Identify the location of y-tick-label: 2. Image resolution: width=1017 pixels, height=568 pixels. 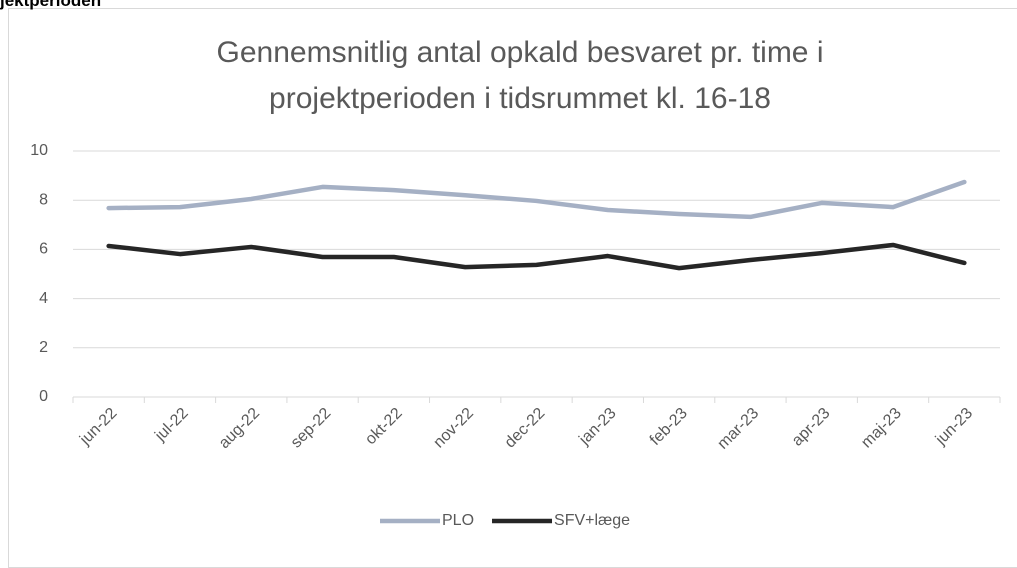
(43, 347).